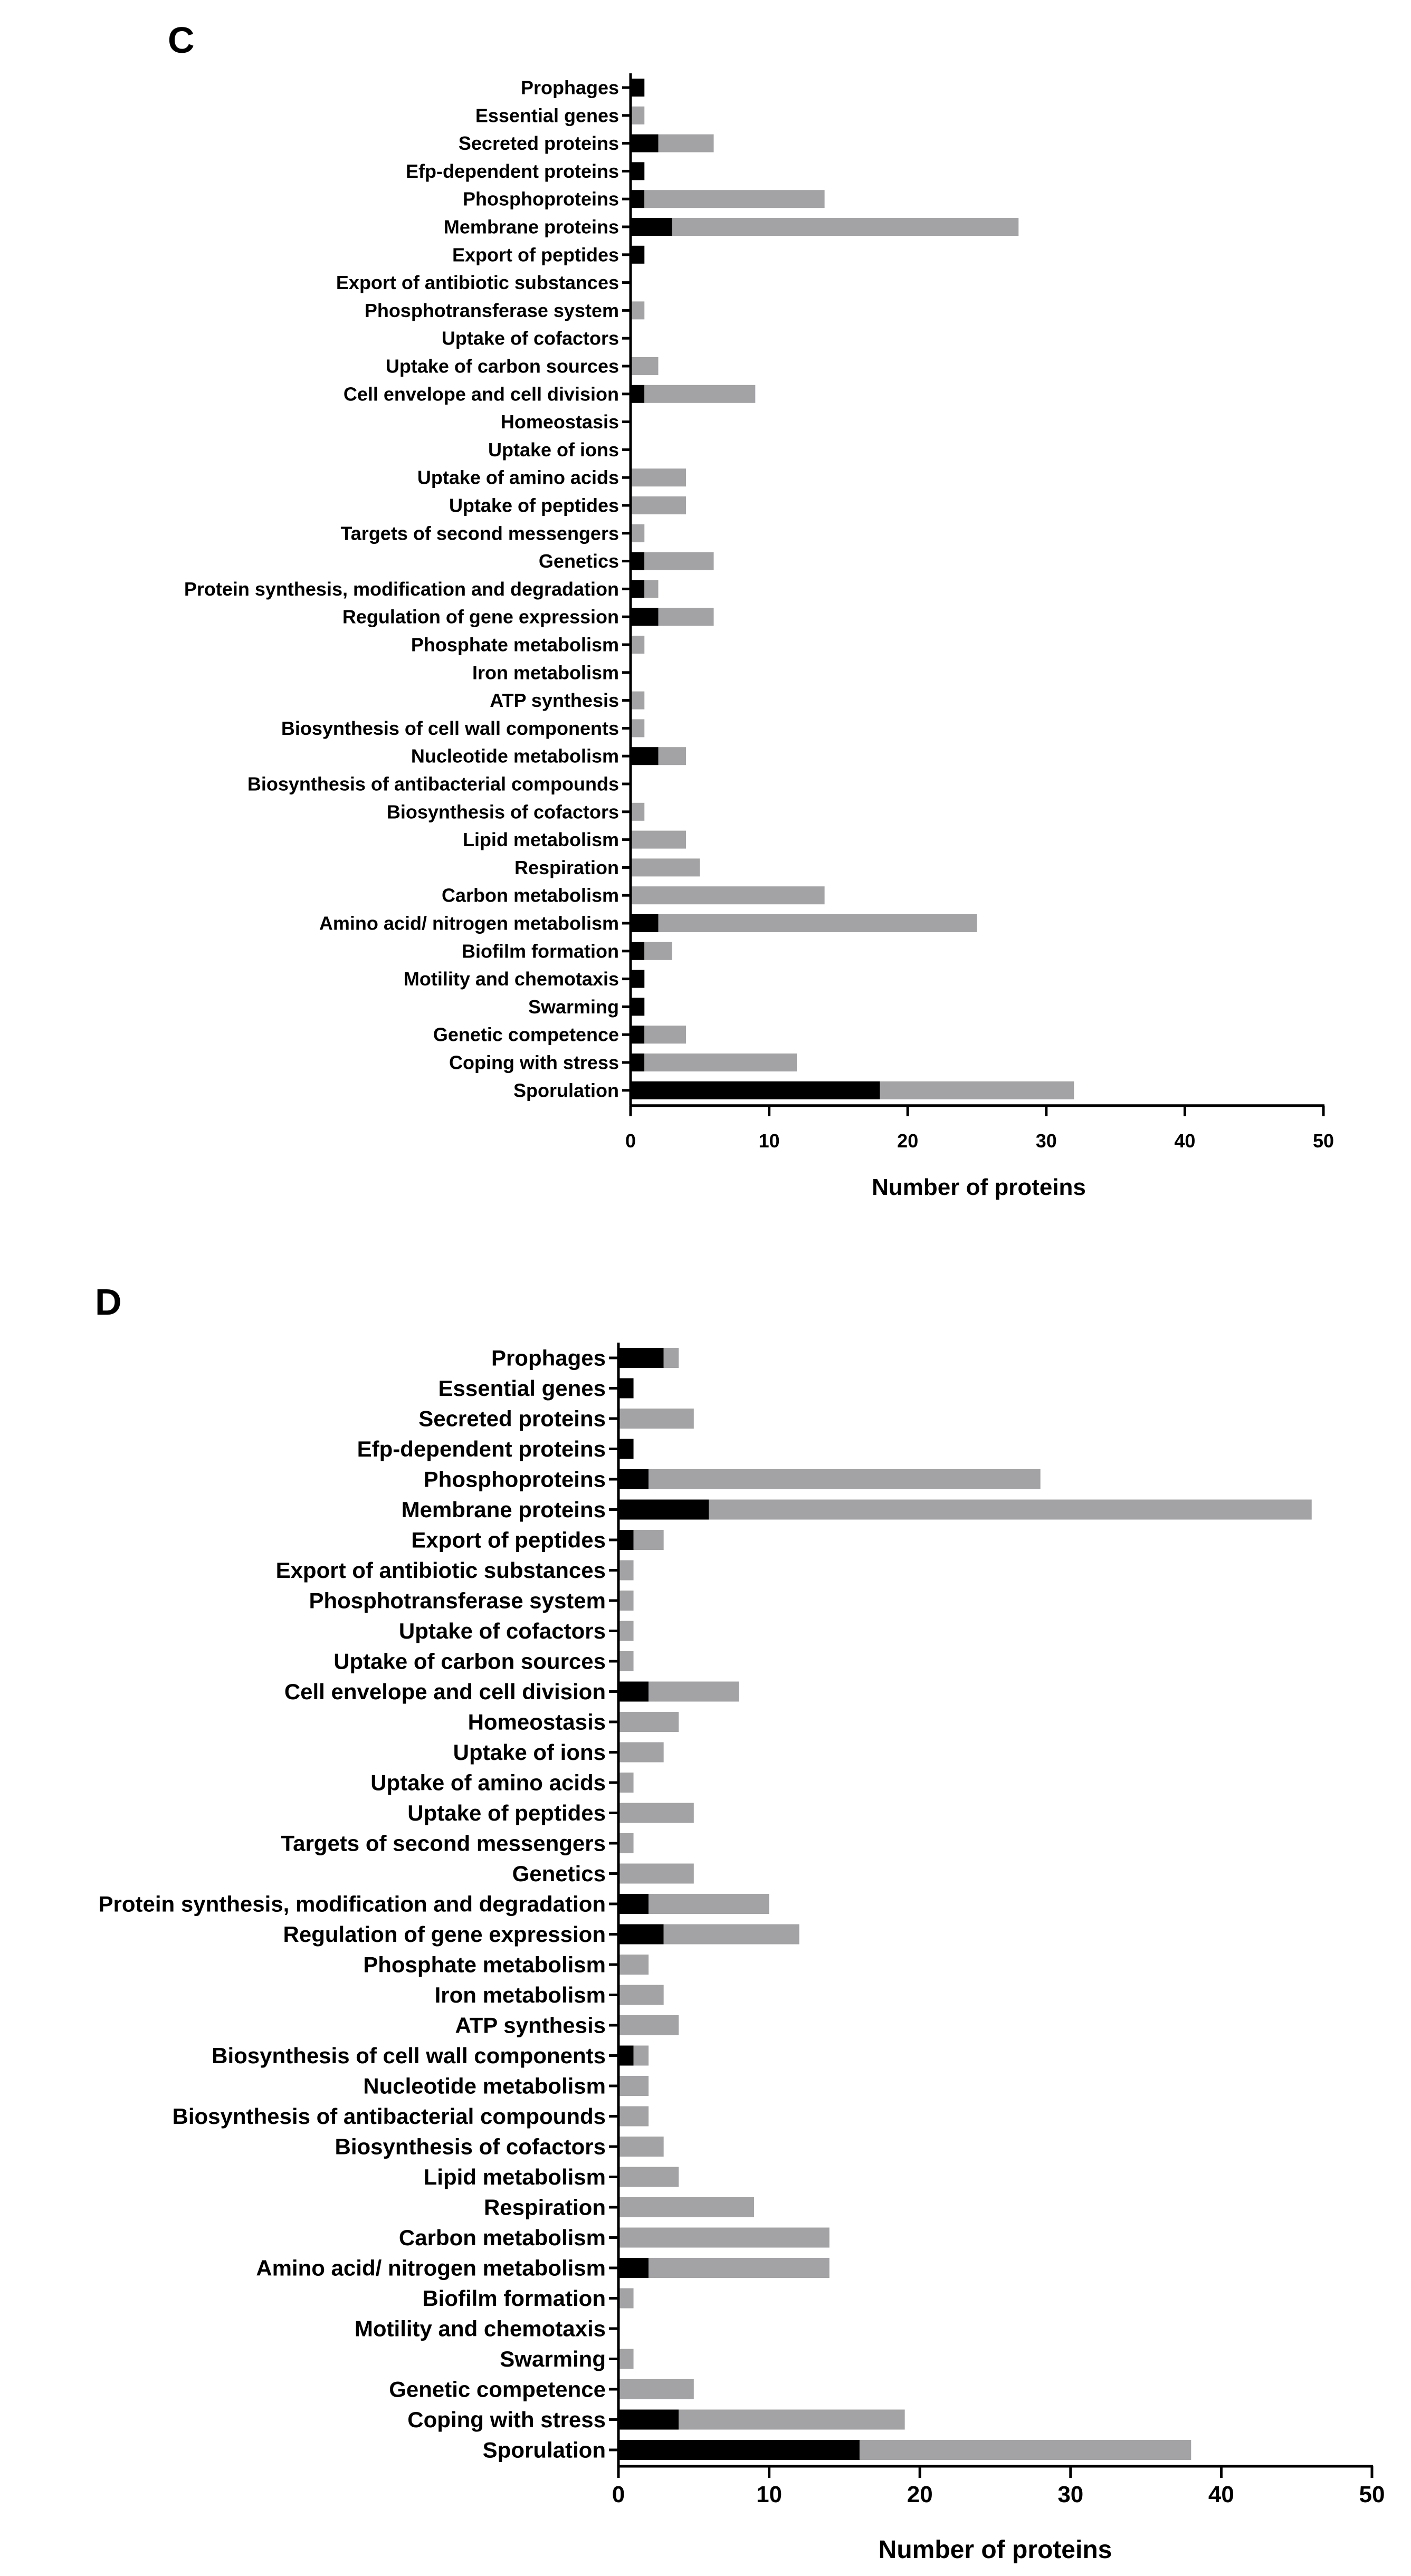  I want to click on category-label: Biosynthesis of cell wall components, so click(409, 2055).